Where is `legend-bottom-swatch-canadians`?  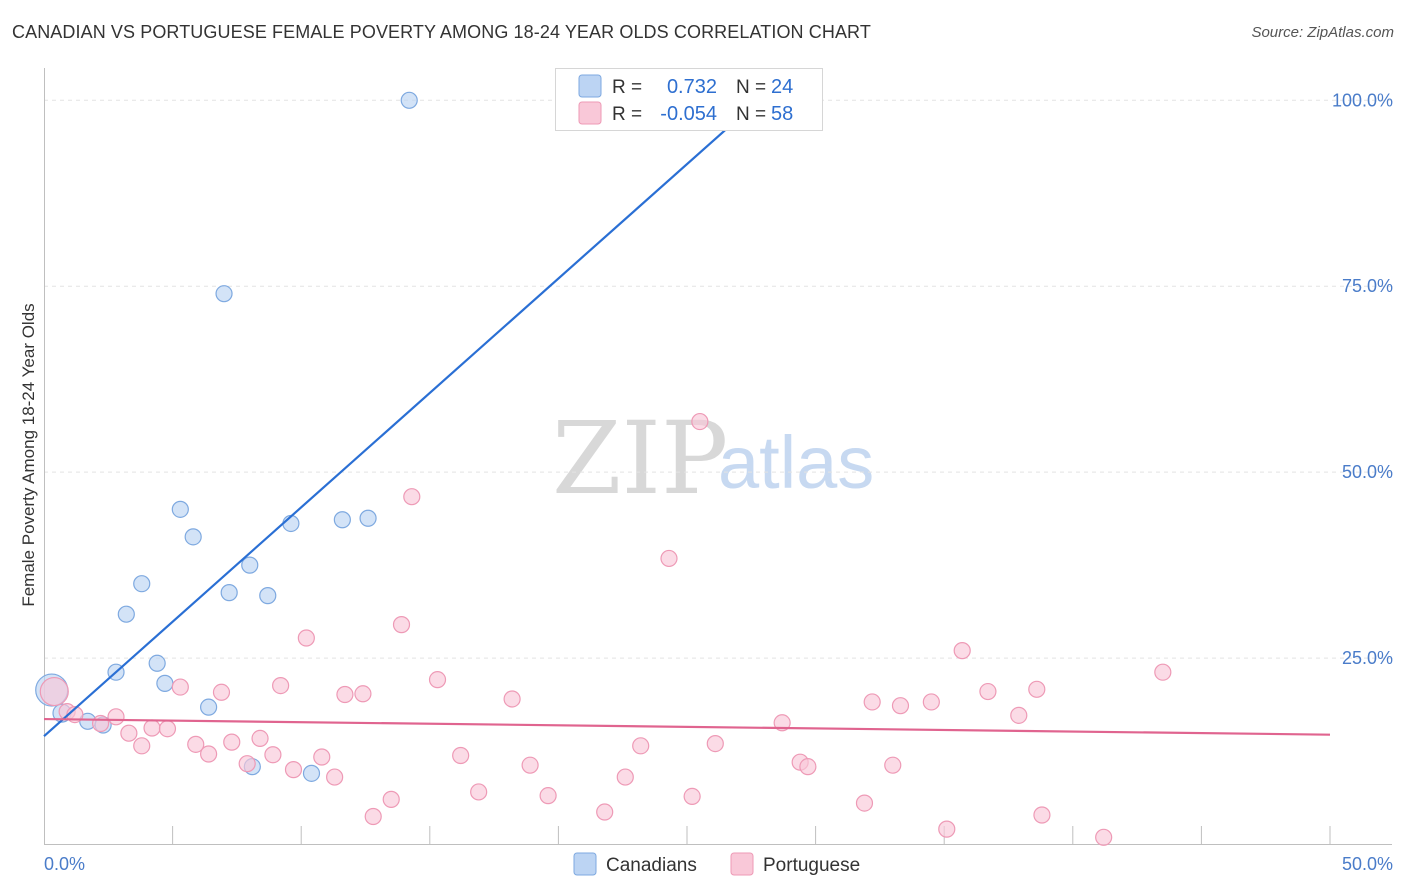
legend-bottom-swatch-canadians is located at coordinates (585, 864).